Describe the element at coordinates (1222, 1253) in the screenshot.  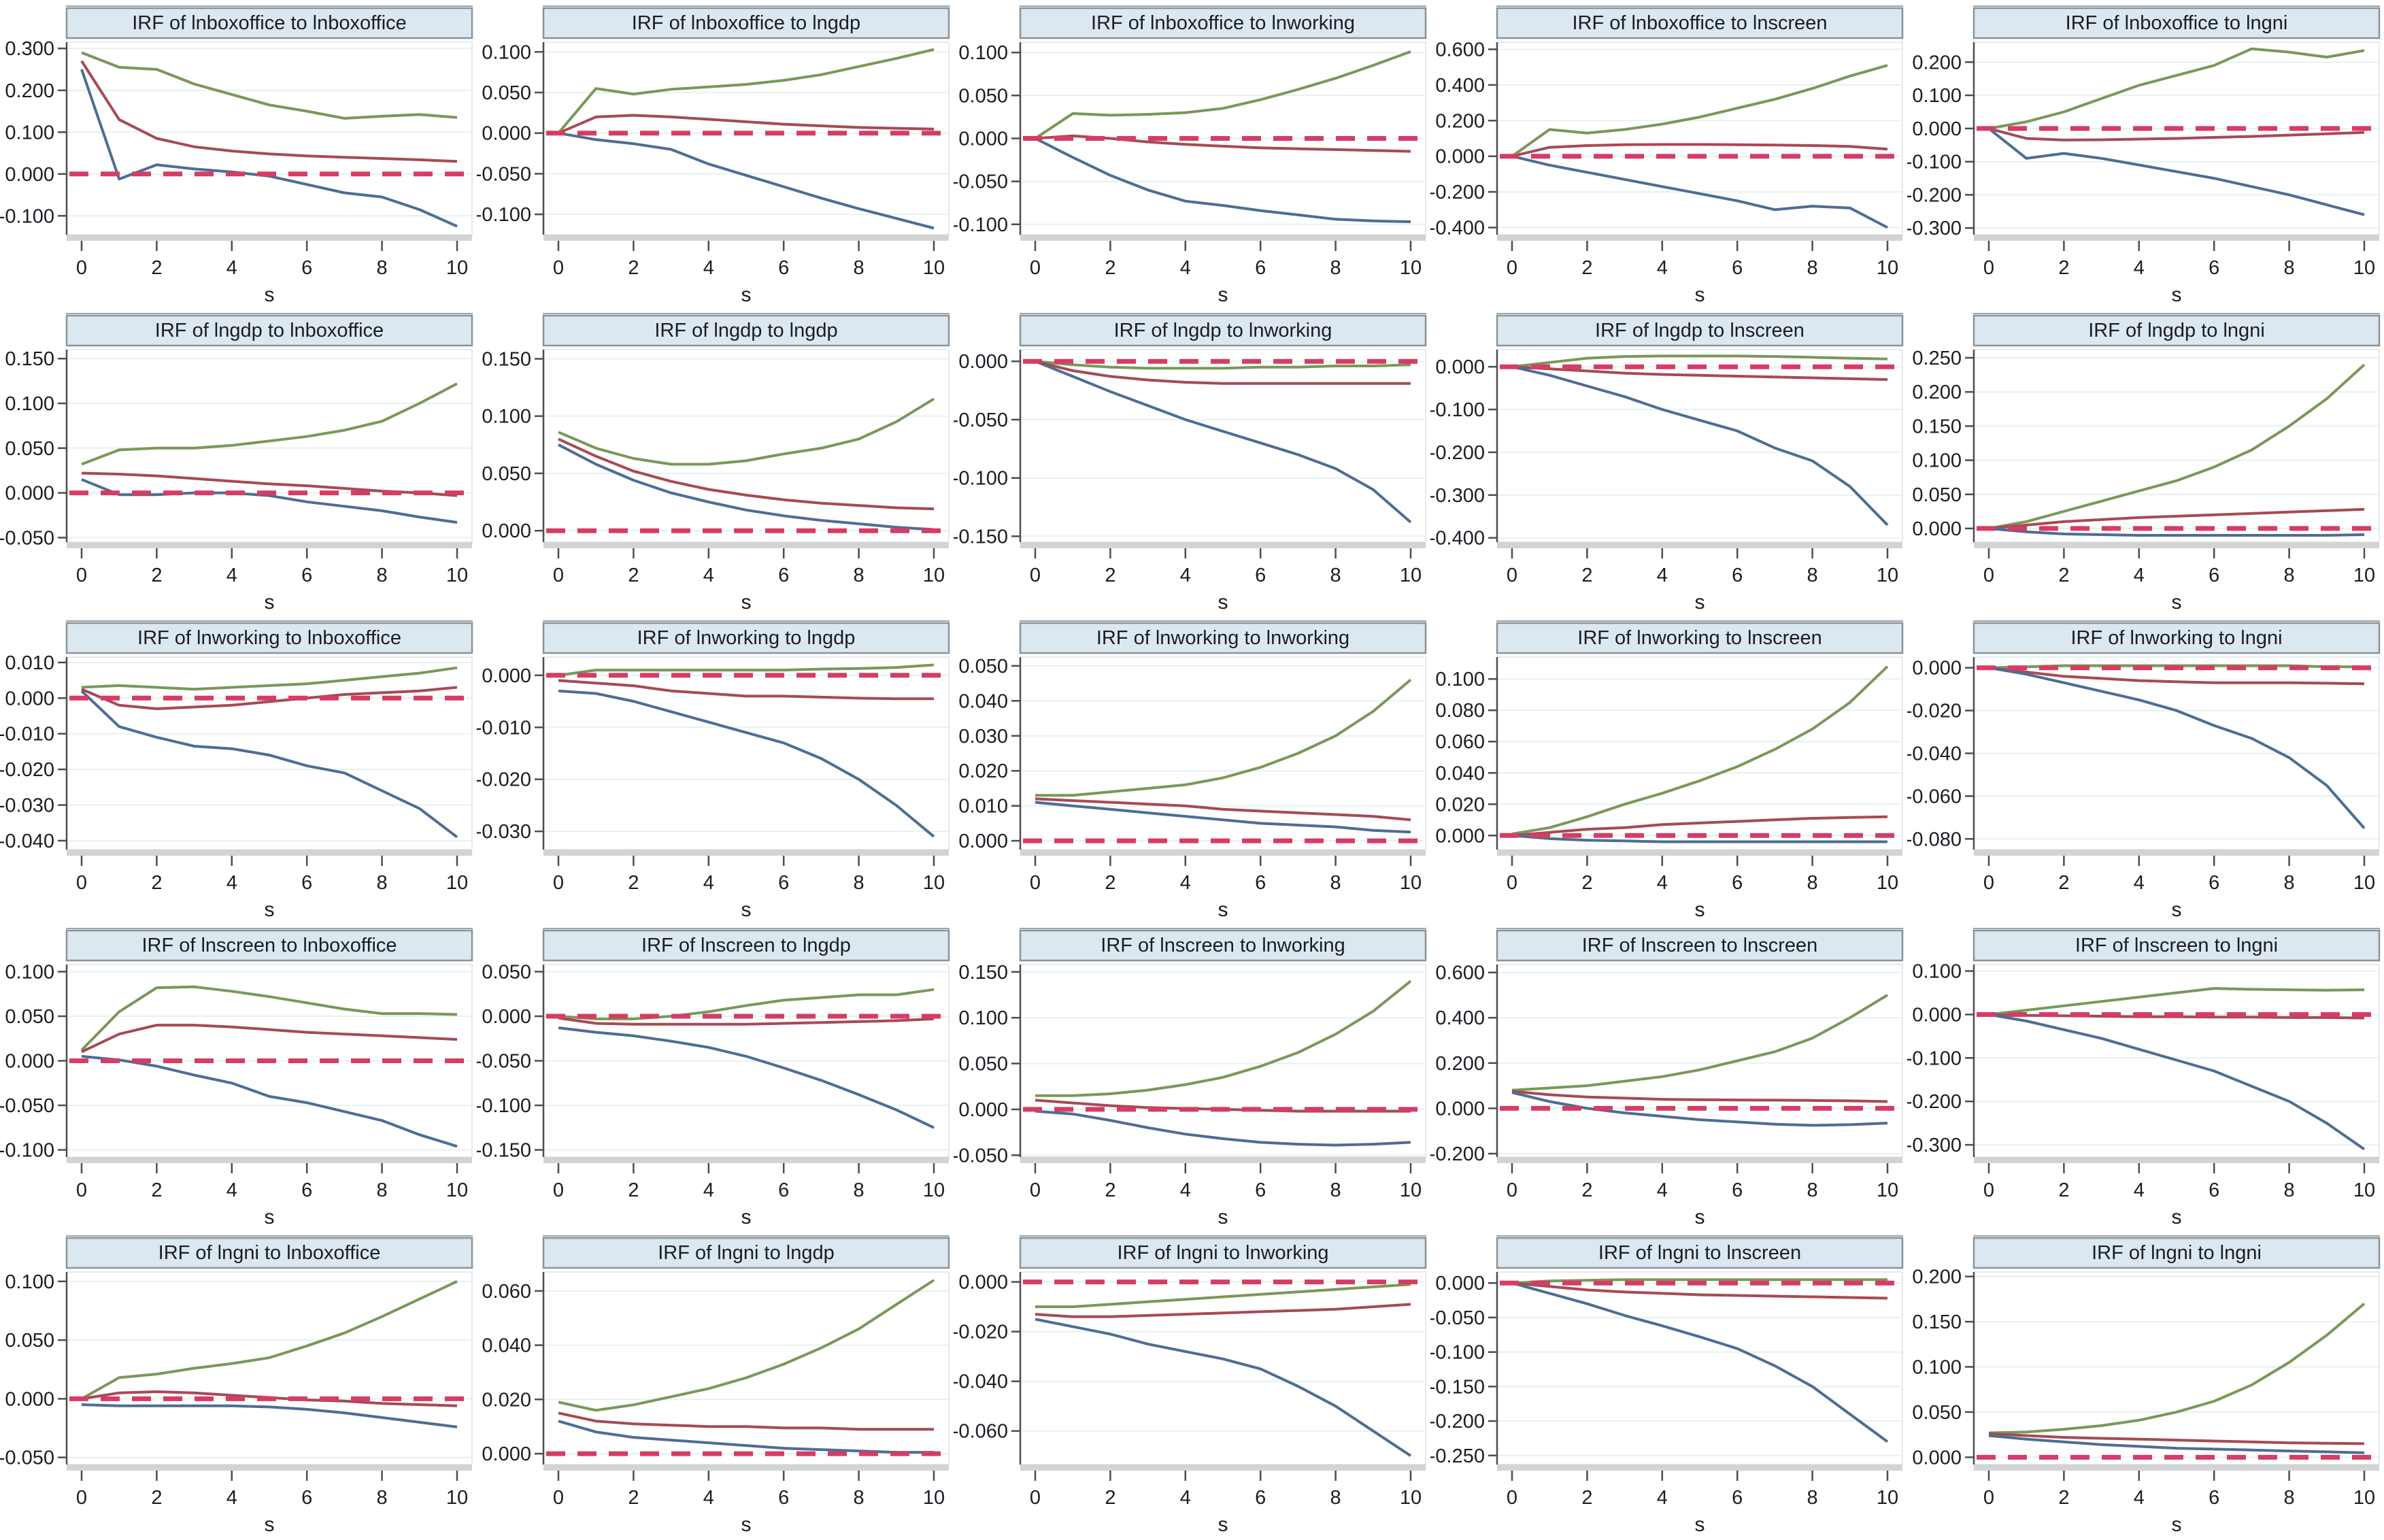
I see `panel-title: IRF of lngni to lnworking` at that location.